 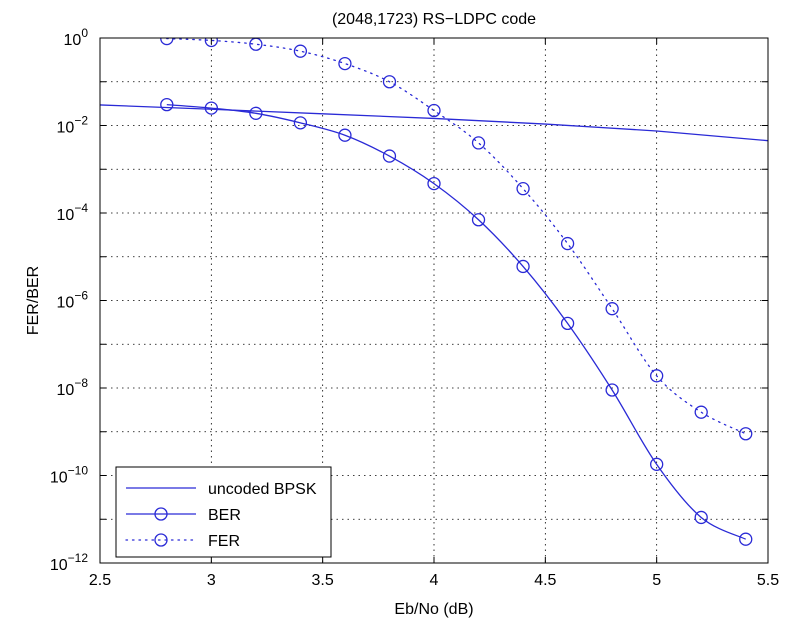 I want to click on x-tick-label: 5.5, so click(x=768, y=580).